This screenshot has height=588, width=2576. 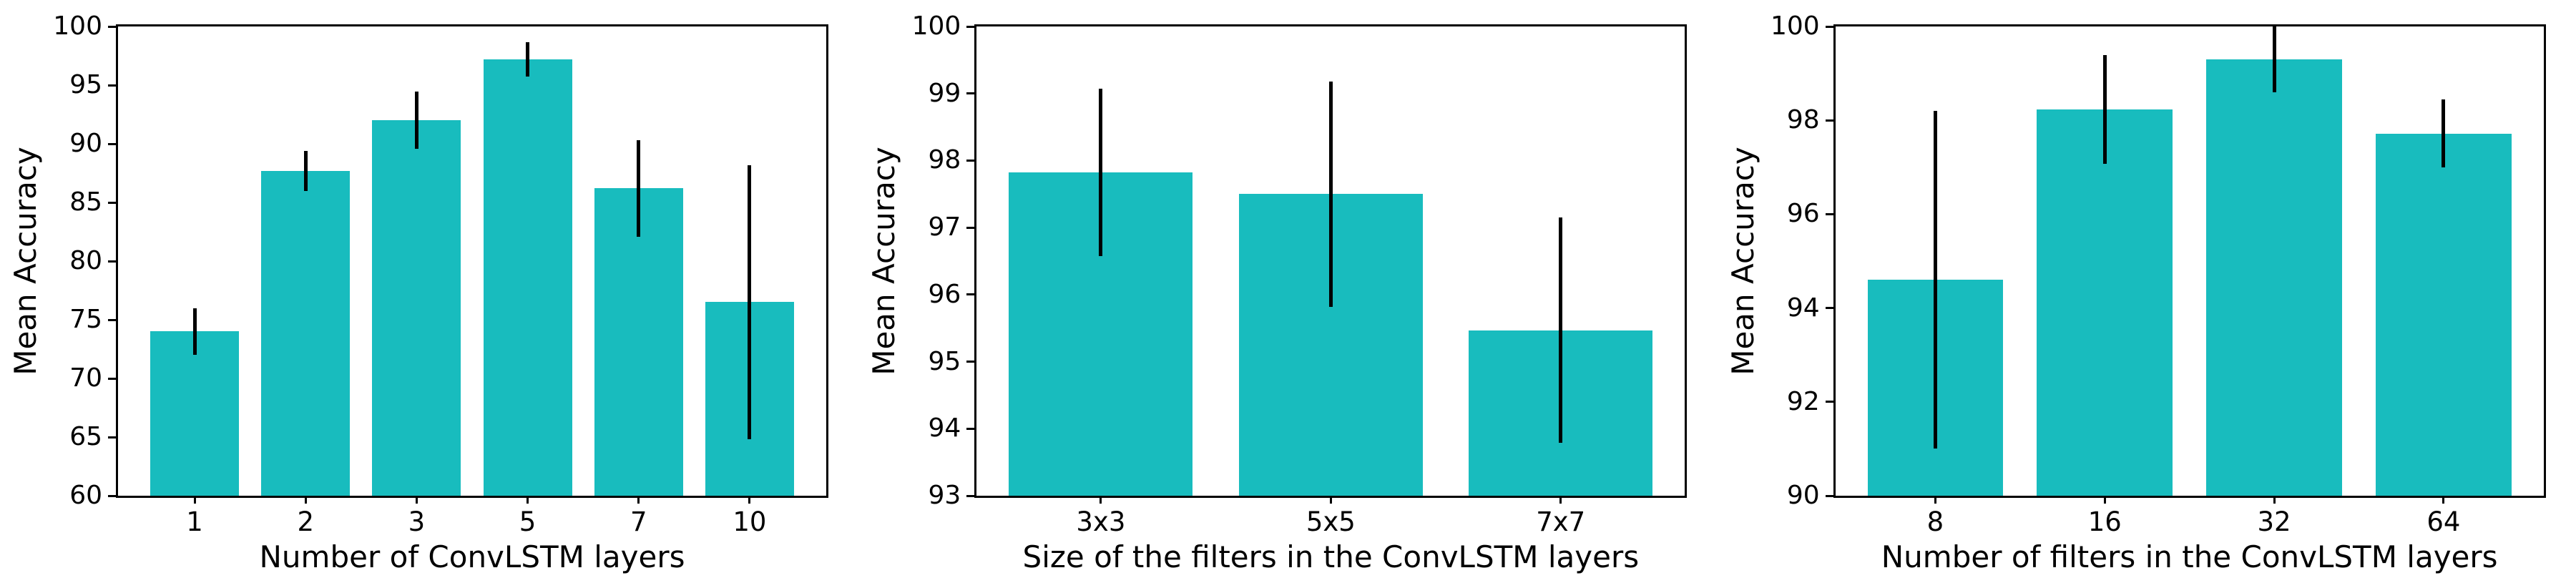 I want to click on y-tick-label: 99, so click(x=945, y=93).